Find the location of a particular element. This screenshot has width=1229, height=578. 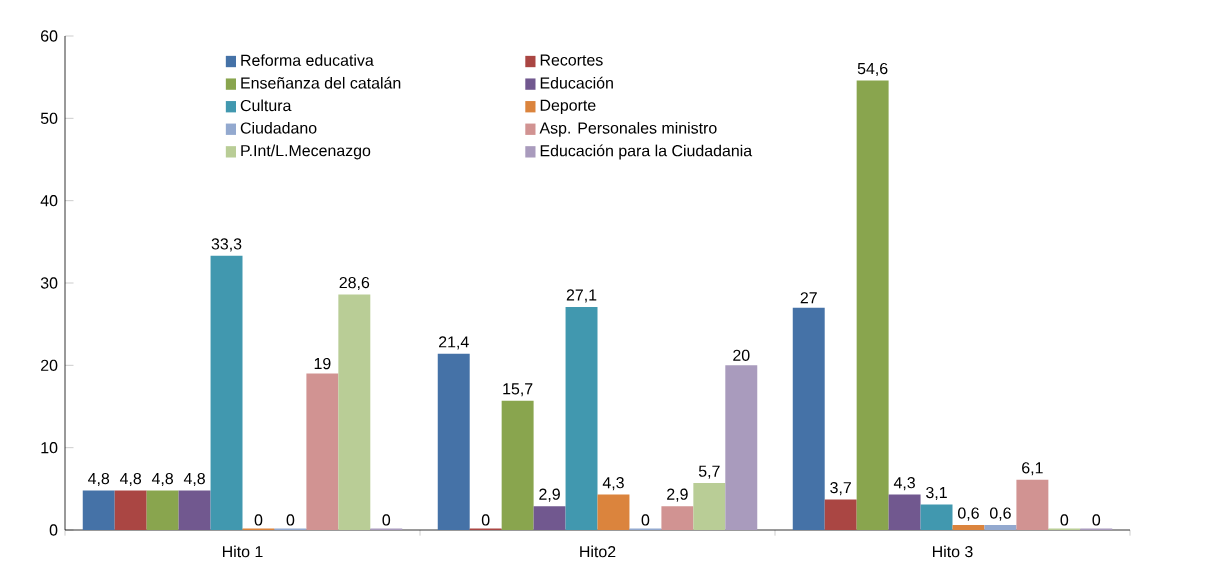

data-label: 19 is located at coordinates (322, 363).